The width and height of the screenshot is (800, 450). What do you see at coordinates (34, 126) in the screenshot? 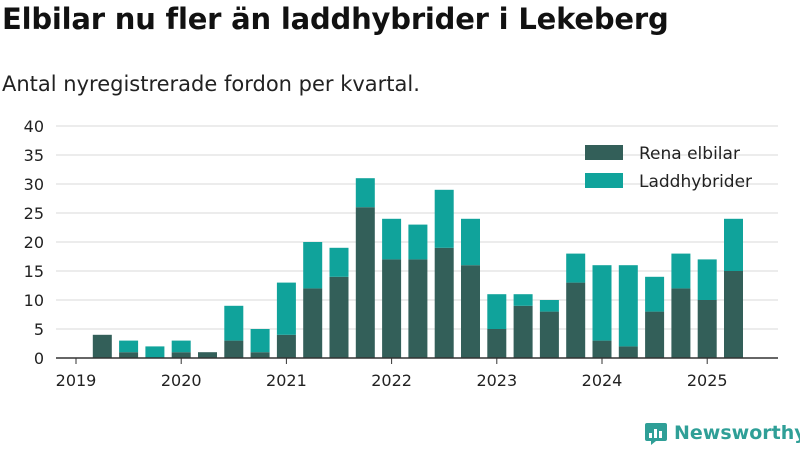
I see `y-tick-label: 40` at bounding box center [34, 126].